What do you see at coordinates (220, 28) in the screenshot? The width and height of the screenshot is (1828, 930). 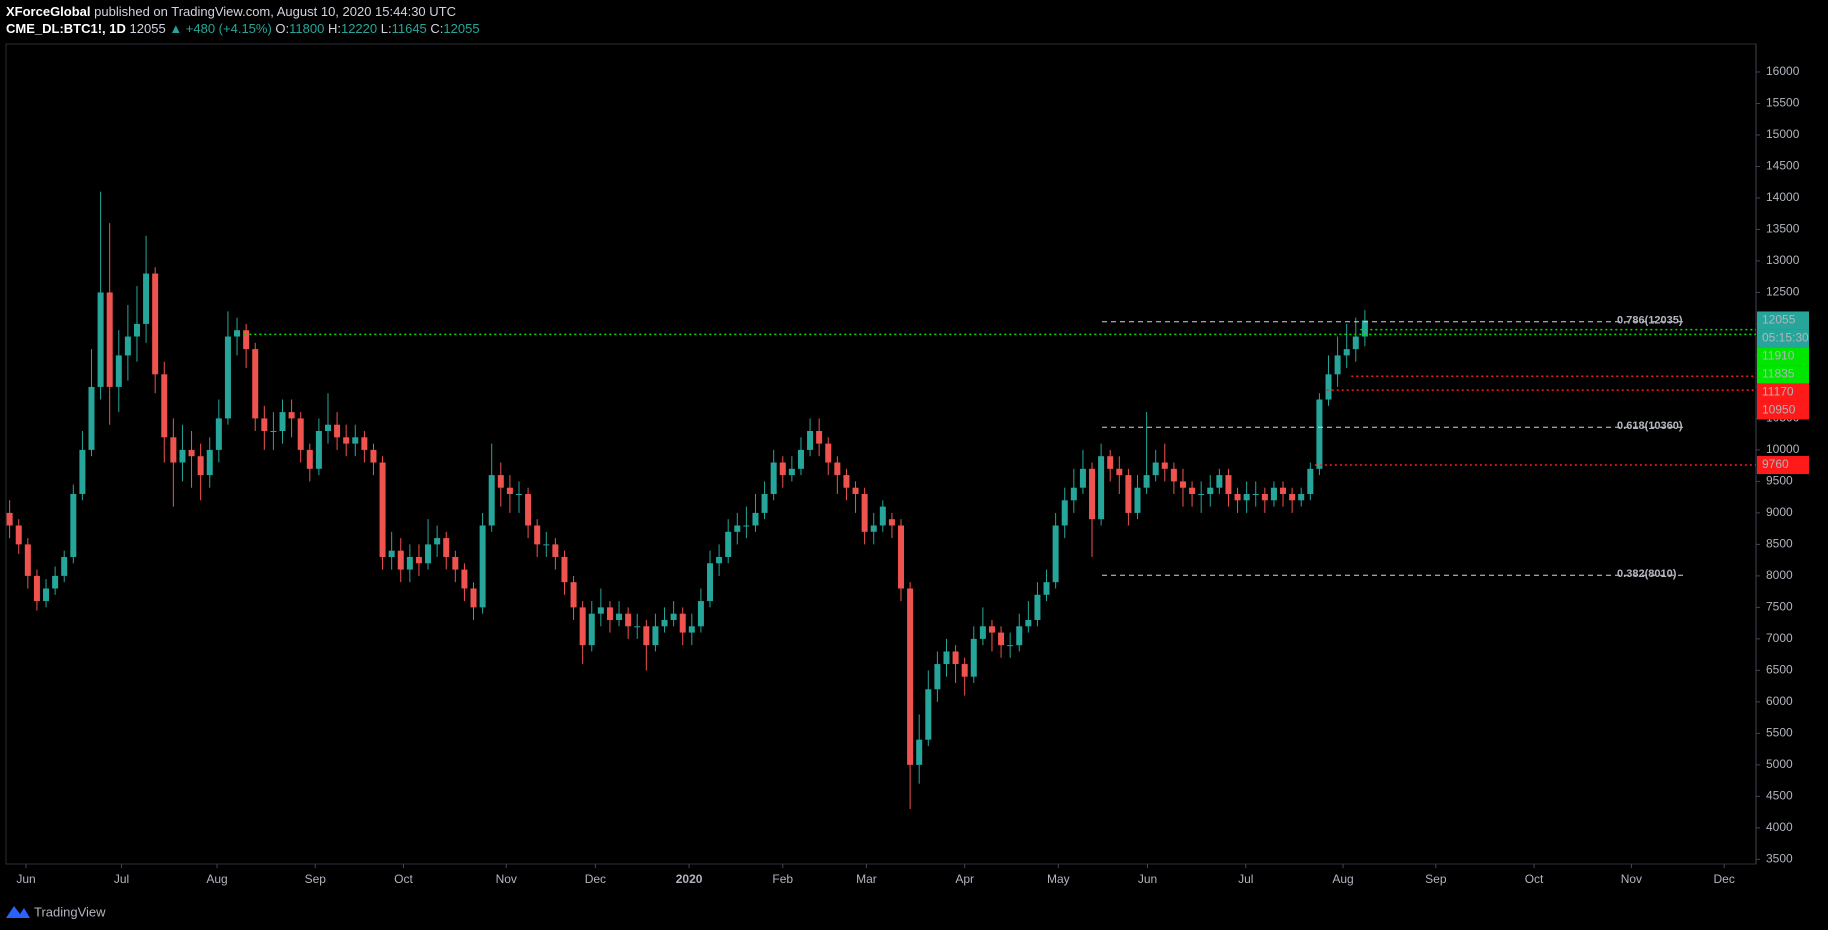 I see `change: ▲ +480 (+4.15%)` at bounding box center [220, 28].